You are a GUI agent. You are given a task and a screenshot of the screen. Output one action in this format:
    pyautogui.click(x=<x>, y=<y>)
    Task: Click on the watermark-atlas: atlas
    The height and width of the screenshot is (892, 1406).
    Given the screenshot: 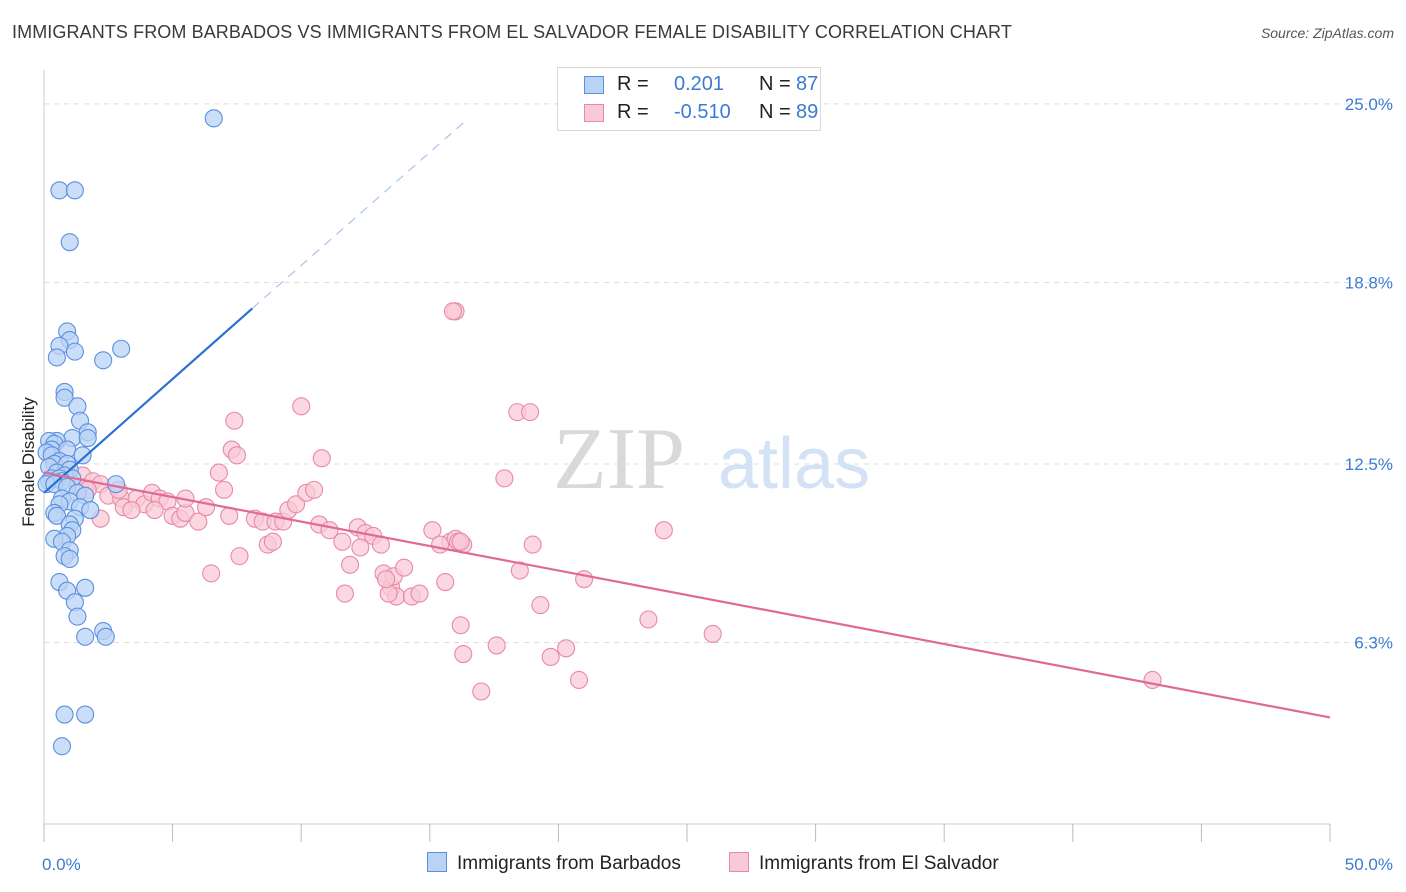 What is the action you would take?
    pyautogui.click(x=794, y=464)
    